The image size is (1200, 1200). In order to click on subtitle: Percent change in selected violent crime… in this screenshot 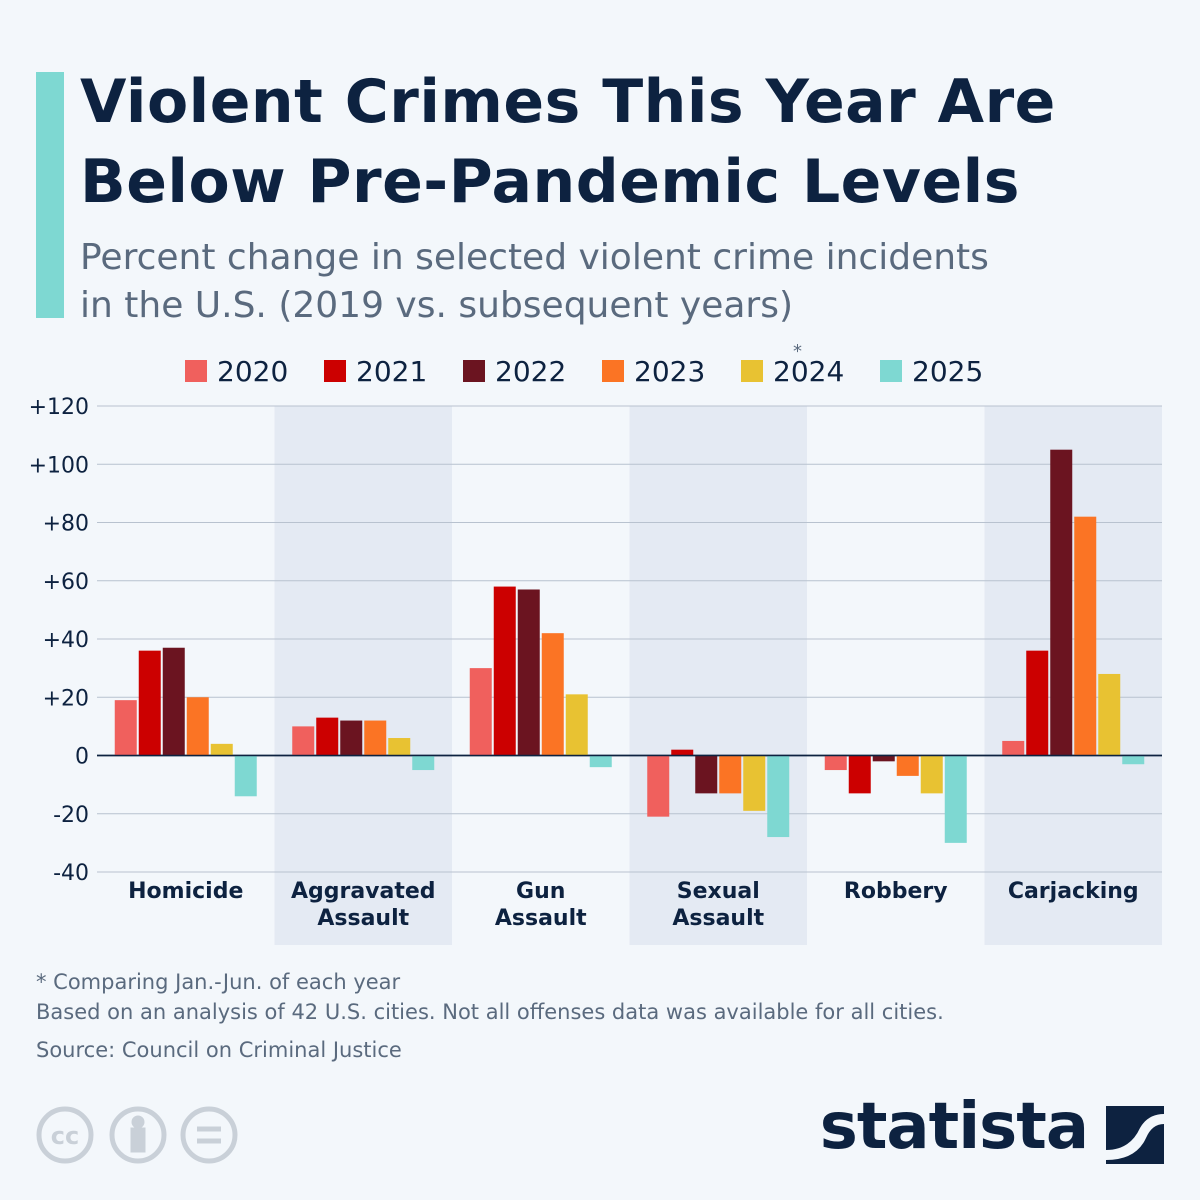, I will do `click(534, 281)`.